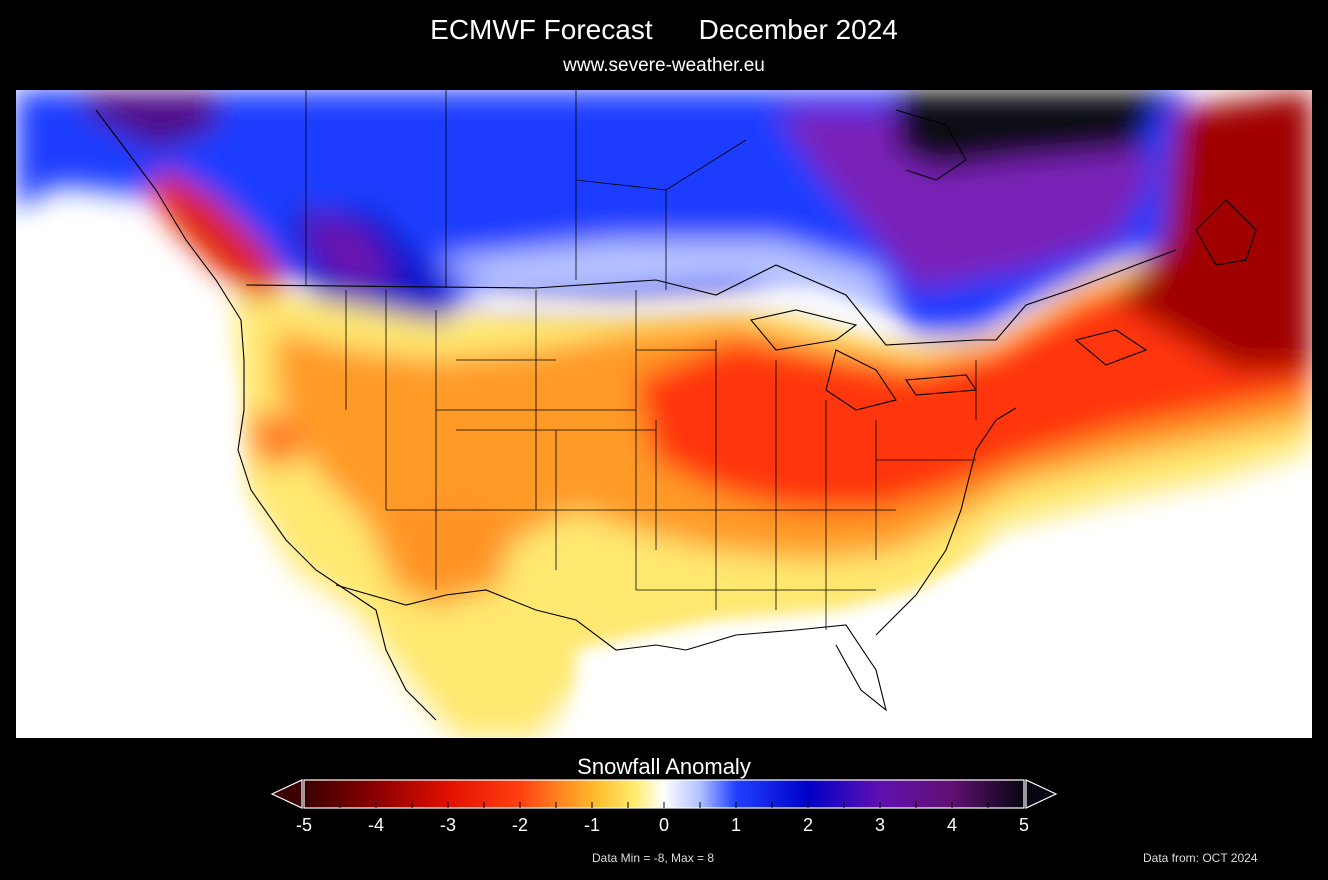 The width and height of the screenshot is (1328, 880). What do you see at coordinates (1041, 794) in the screenshot?
I see `colorbar-max-arrow` at bounding box center [1041, 794].